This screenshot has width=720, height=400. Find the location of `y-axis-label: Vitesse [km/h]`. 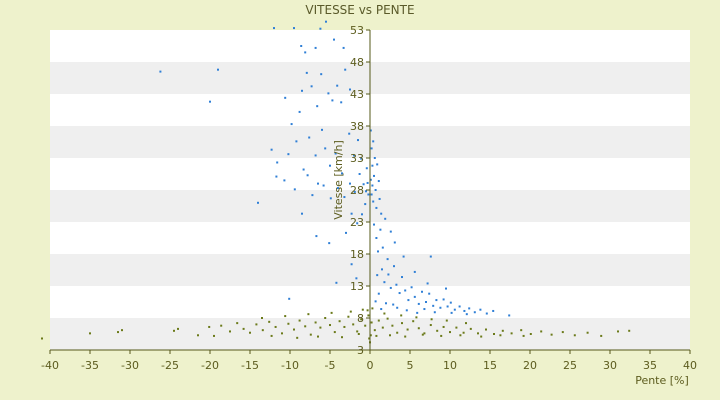

y-axis-label: Vitesse [km/h] is located at coordinates (338, 180).